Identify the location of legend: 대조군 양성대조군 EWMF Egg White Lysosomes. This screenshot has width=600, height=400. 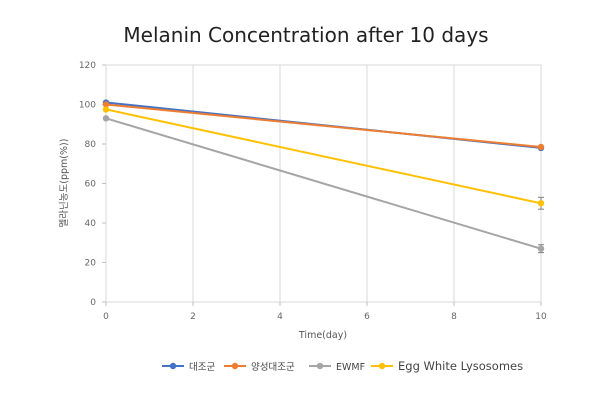
(342, 366).